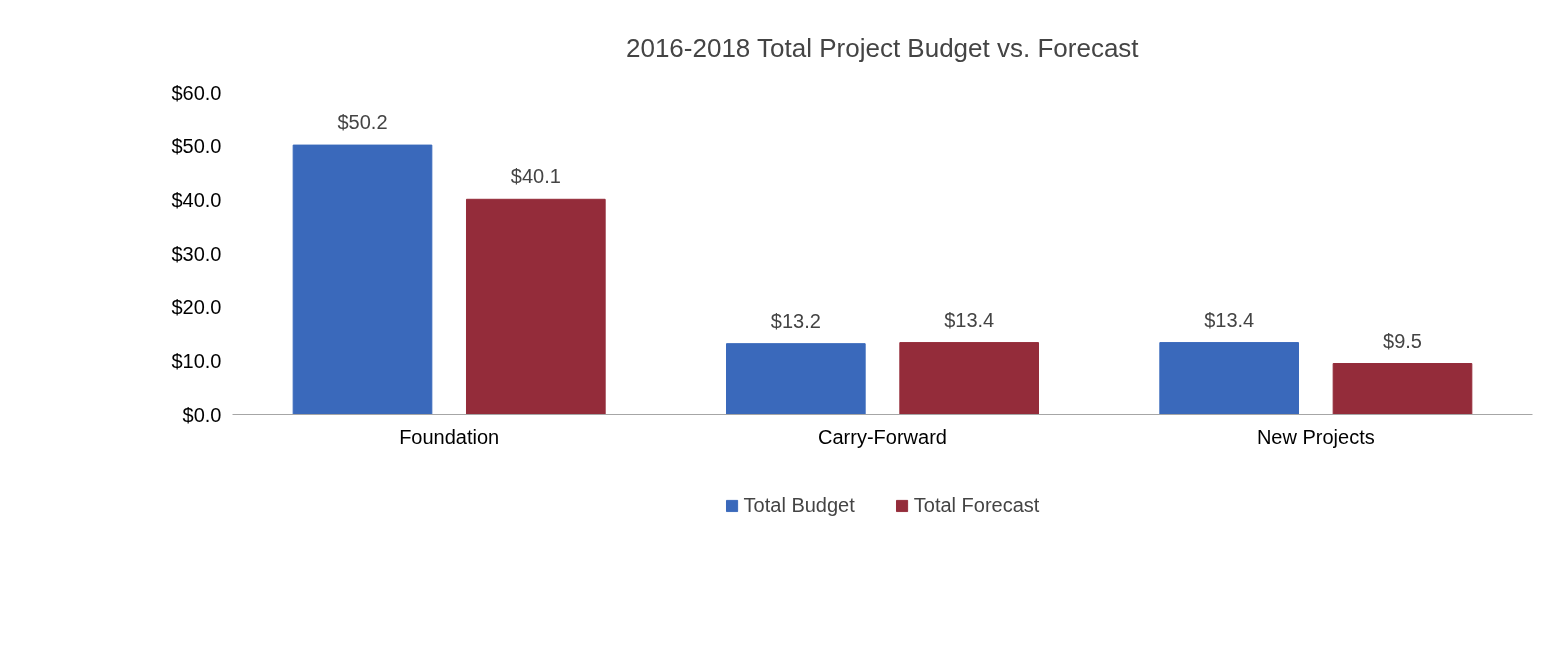 The height and width of the screenshot is (654, 1563). What do you see at coordinates (196, 307) in the screenshot?
I see `y-tick-label: $20.0` at bounding box center [196, 307].